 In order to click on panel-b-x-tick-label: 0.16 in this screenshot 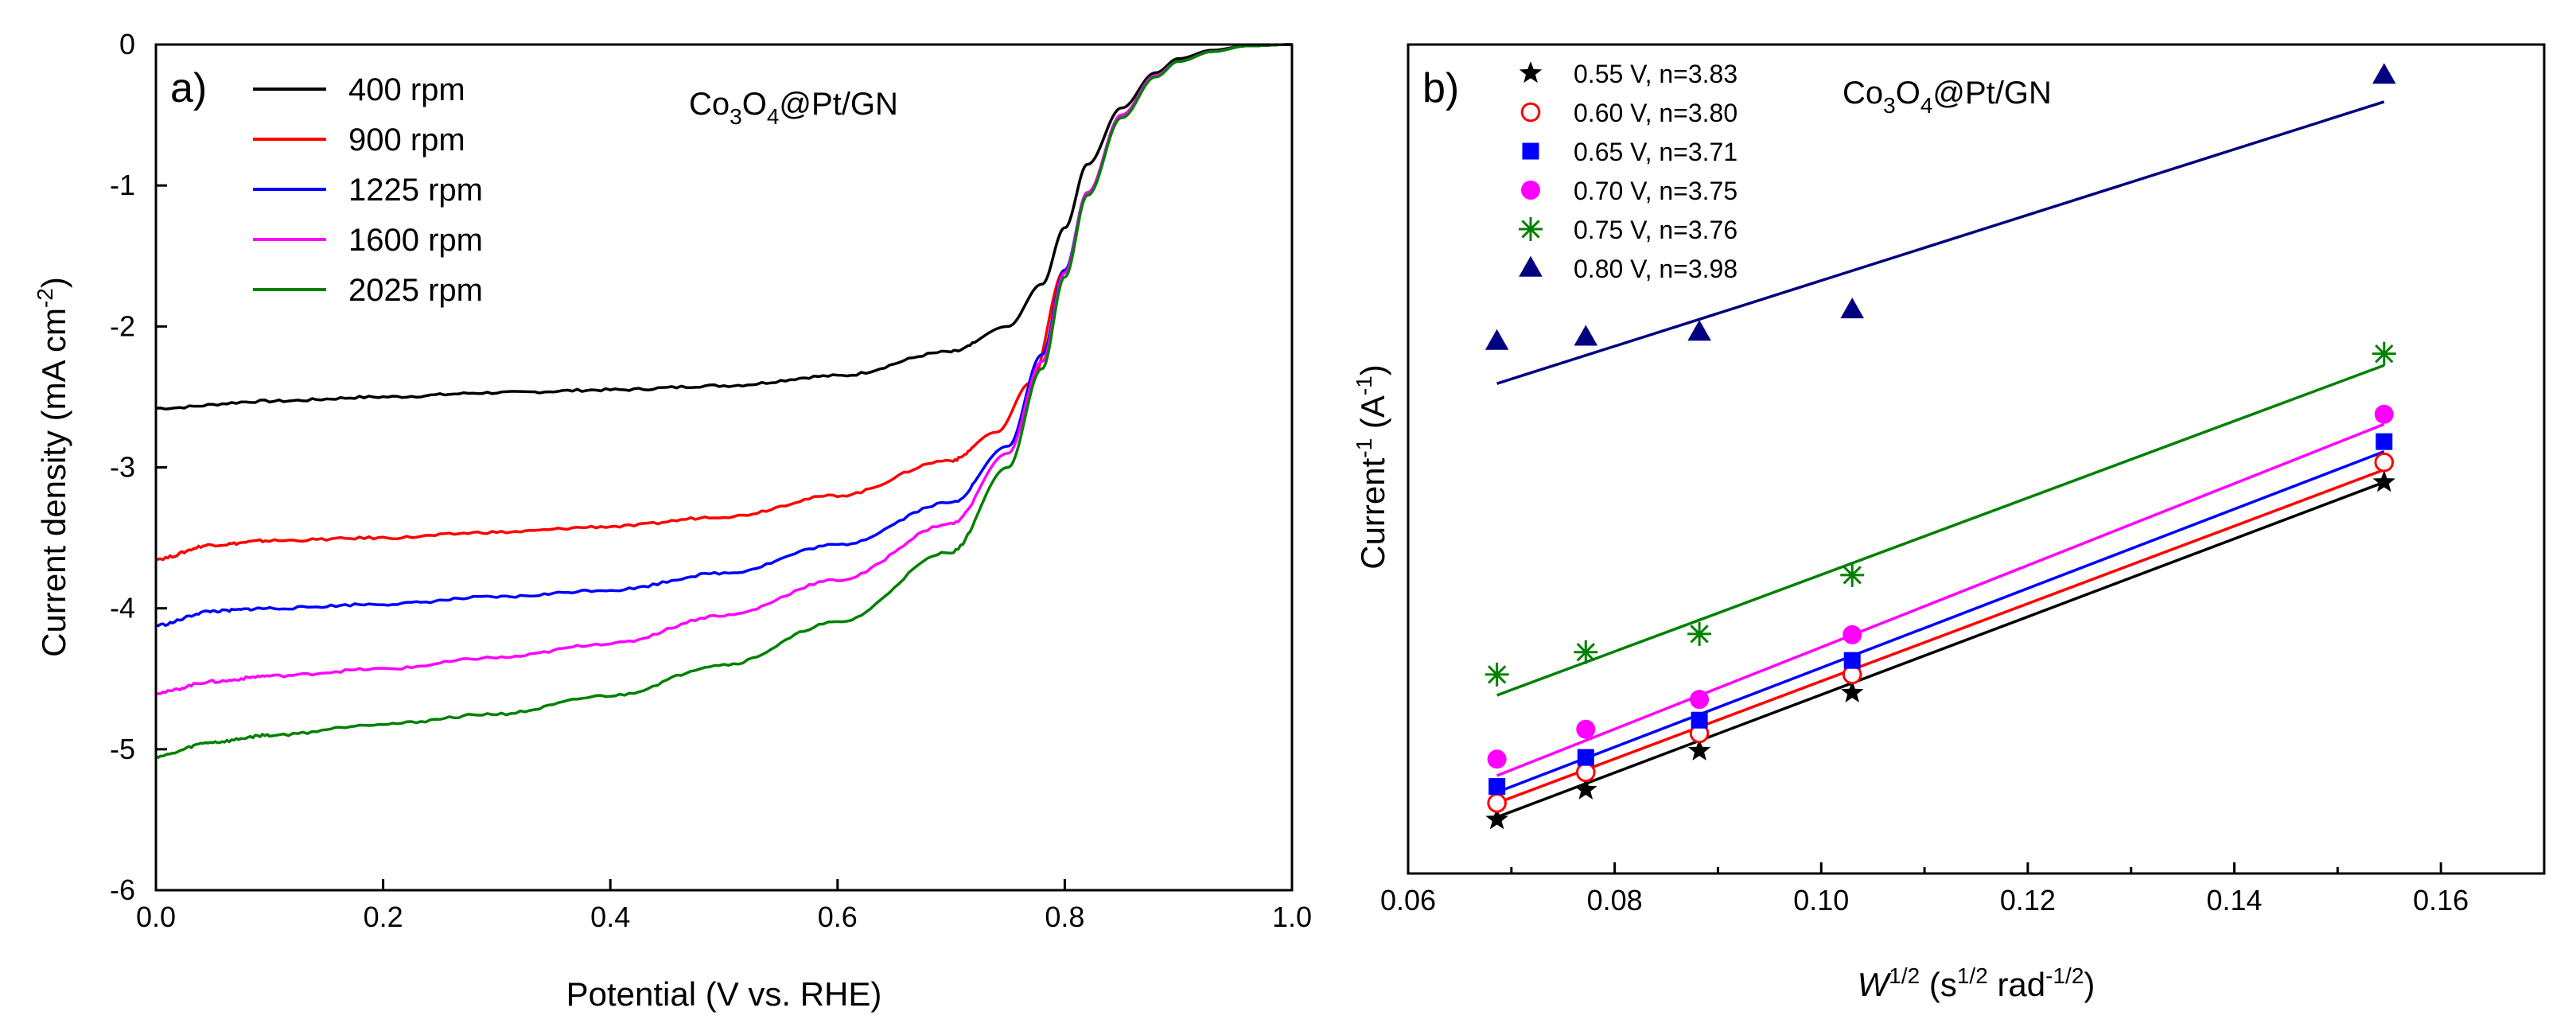, I will do `click(2441, 900)`.